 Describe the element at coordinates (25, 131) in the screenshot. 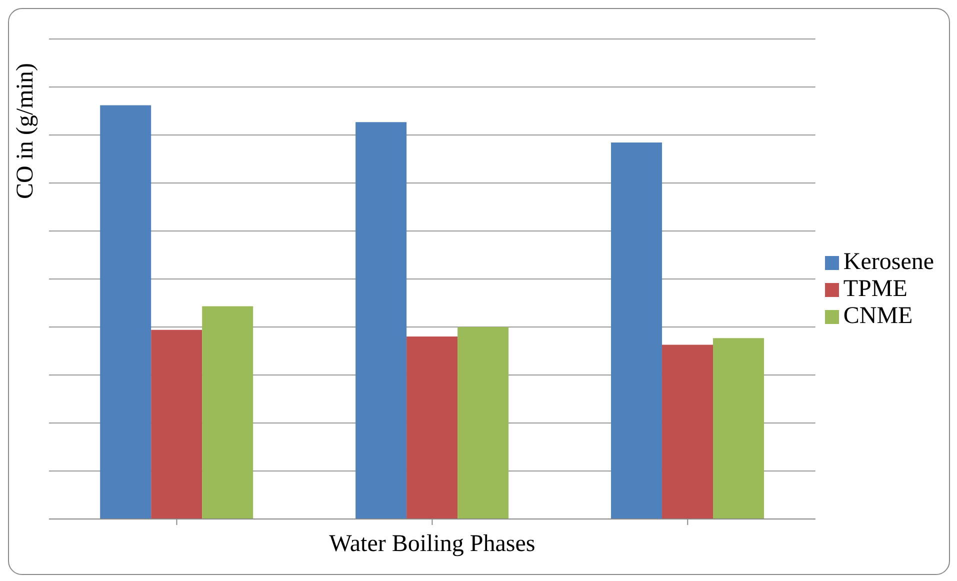

I see `y-axis-title: CO in (g/min)` at that location.